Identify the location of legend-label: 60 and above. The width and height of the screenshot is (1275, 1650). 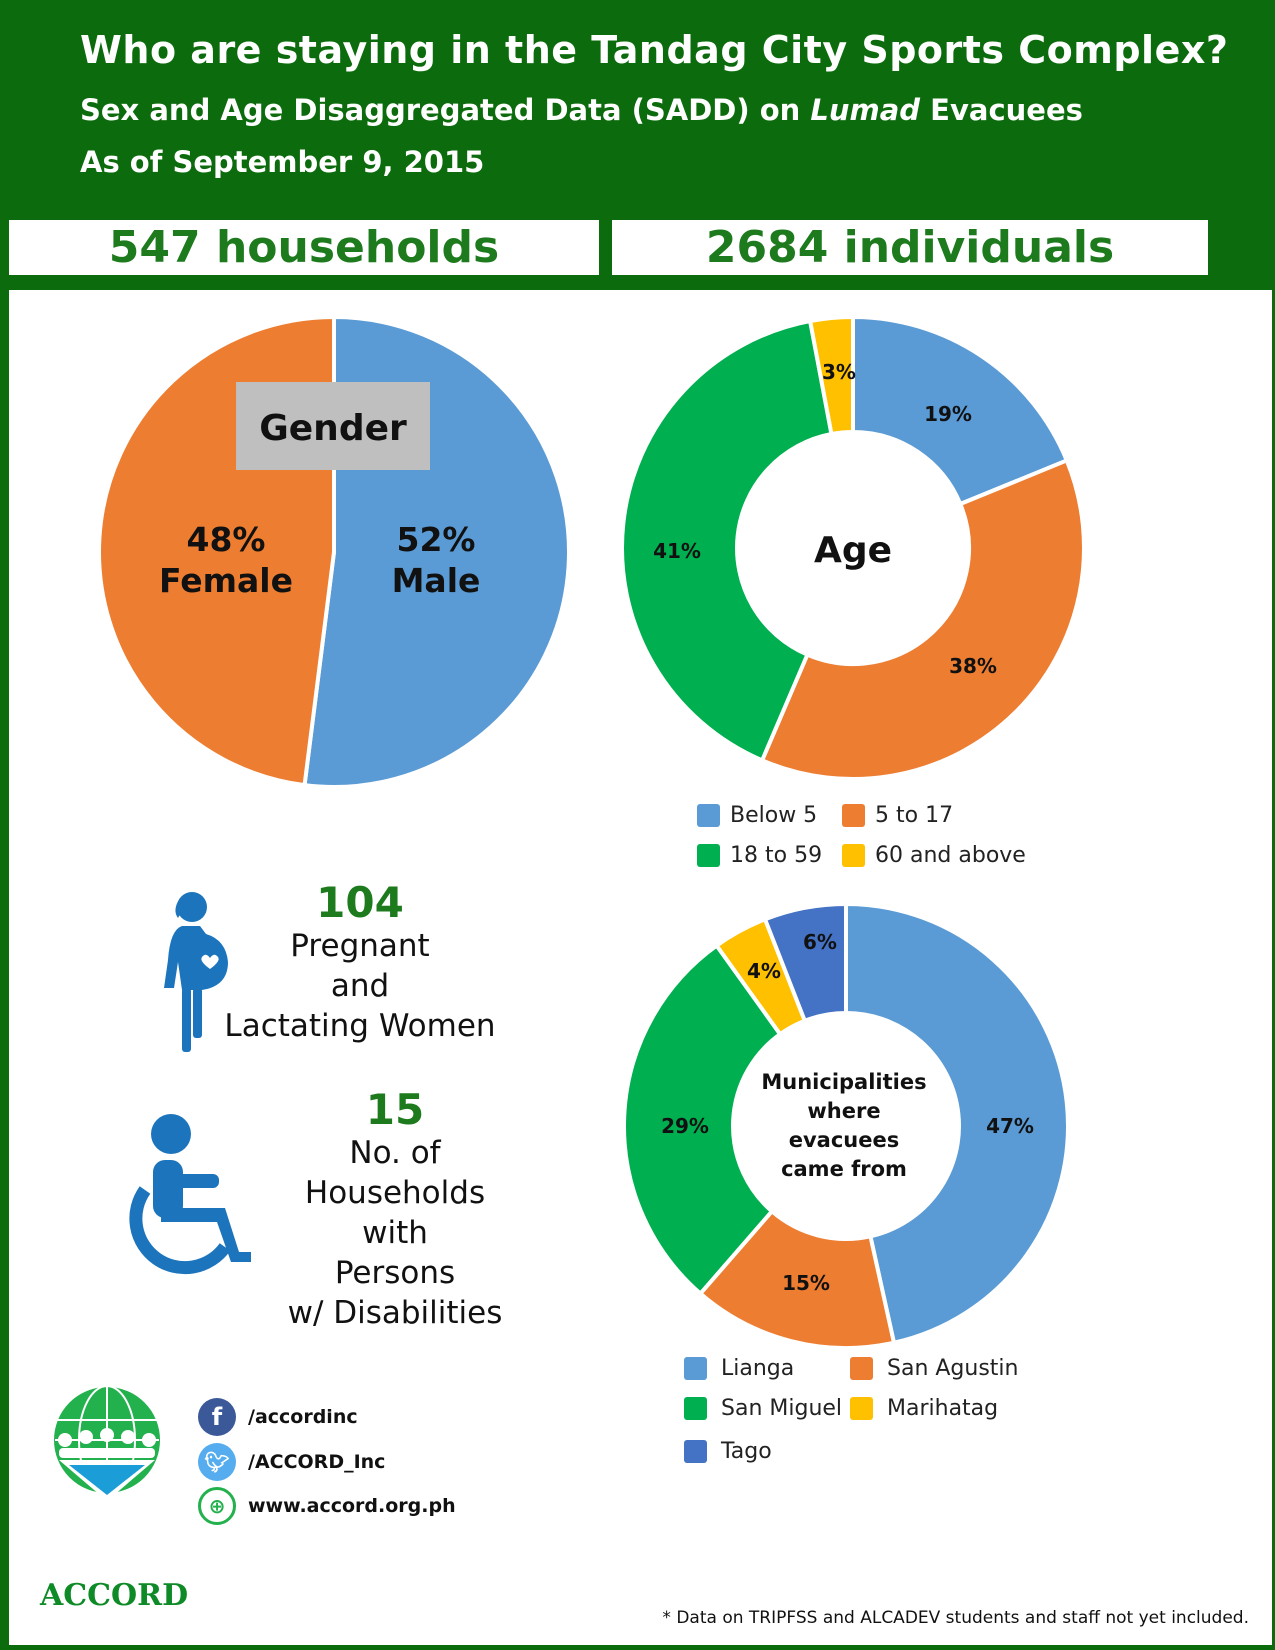
(950, 855).